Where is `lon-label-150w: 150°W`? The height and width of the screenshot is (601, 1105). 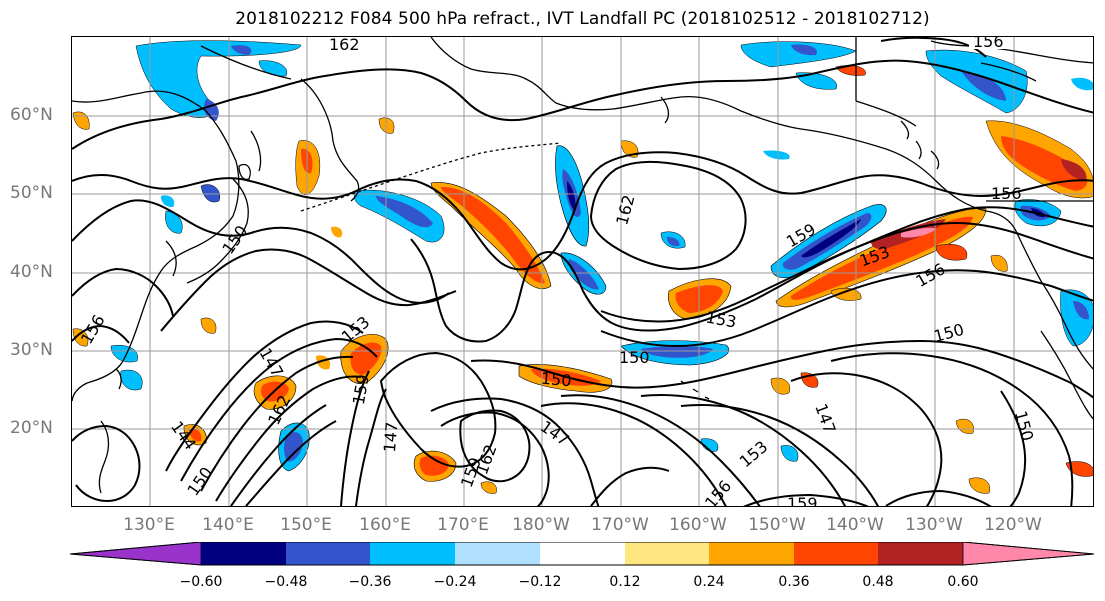
lon-label-150w: 150°W is located at coordinates (777, 525).